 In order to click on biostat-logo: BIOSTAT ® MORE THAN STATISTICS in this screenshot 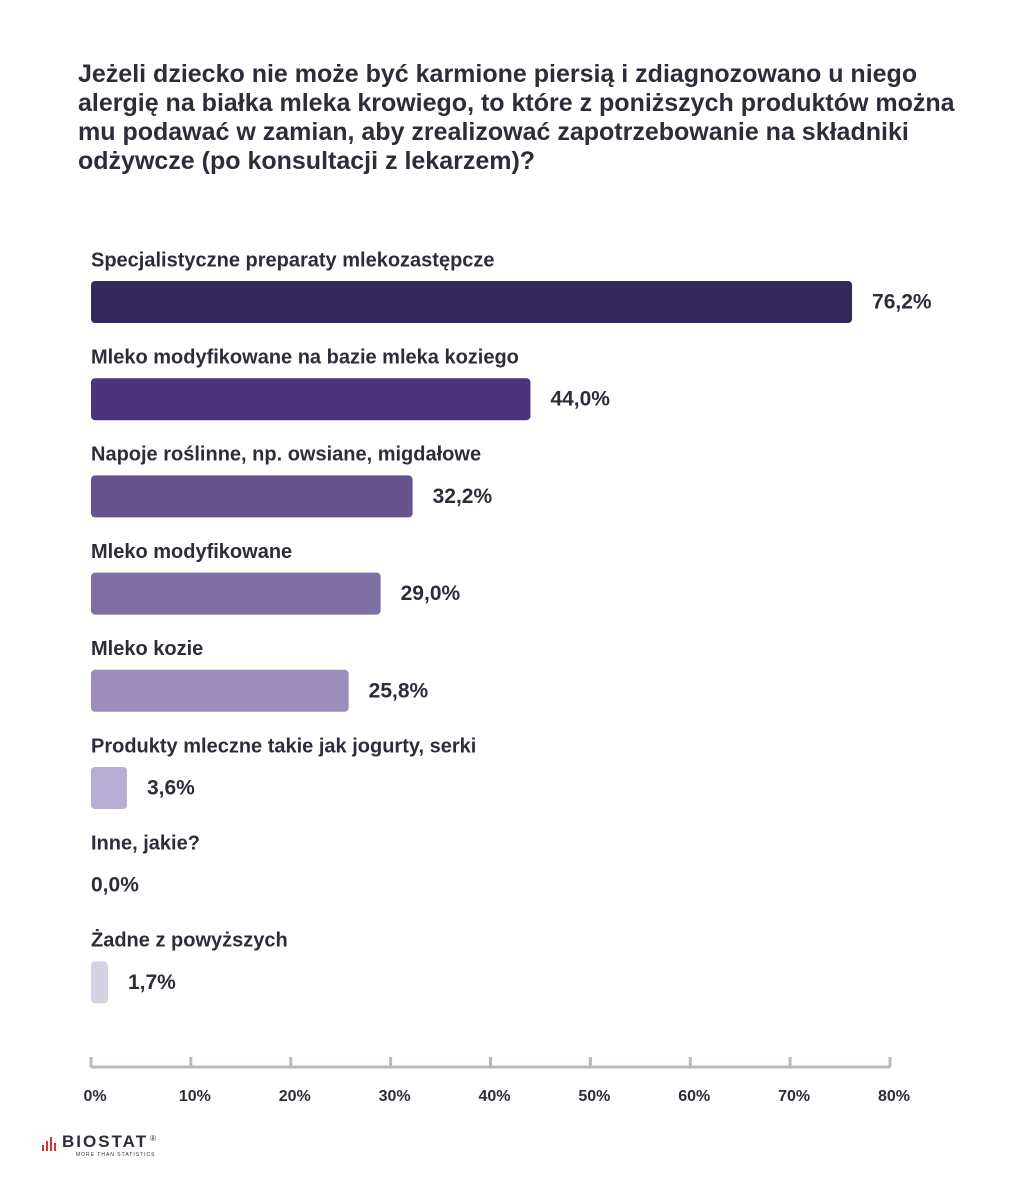, I will do `click(99, 1145)`.